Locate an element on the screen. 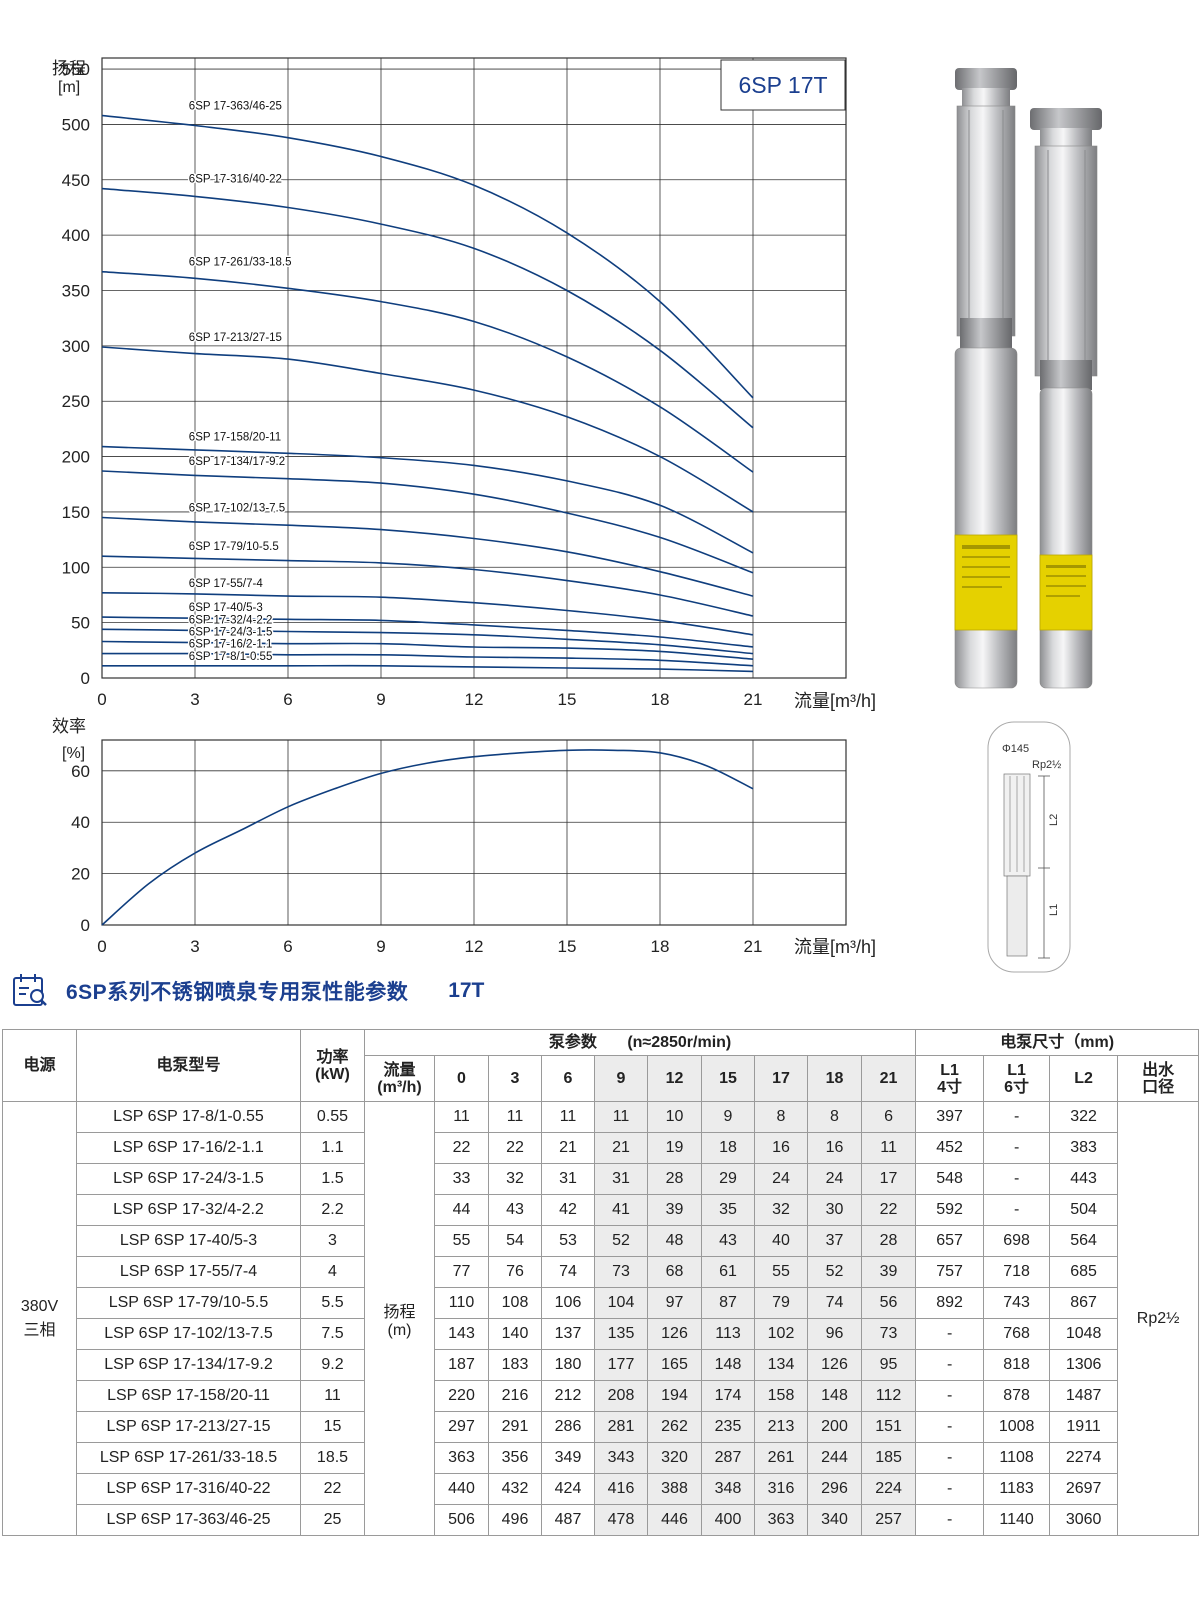 The height and width of the screenshot is (1600, 1200). pump-model: LSP 6SP 17-213/27-15 is located at coordinates (188, 1427).